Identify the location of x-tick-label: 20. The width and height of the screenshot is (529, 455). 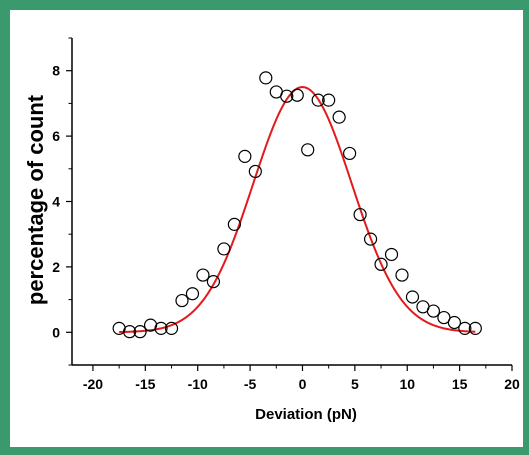
(512, 384).